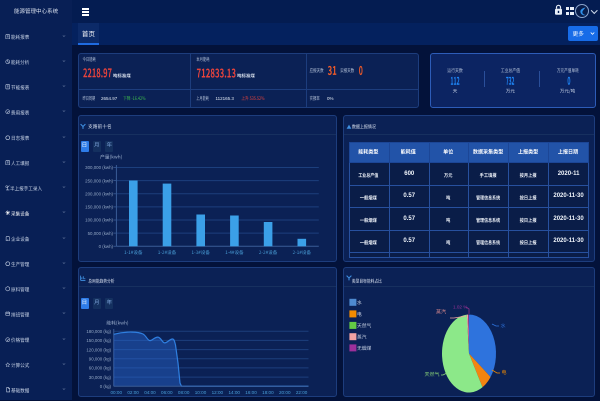  Describe the element at coordinates (99, 220) in the screenshot. I see `svg-text: 100,000 (kwh)` at that location.